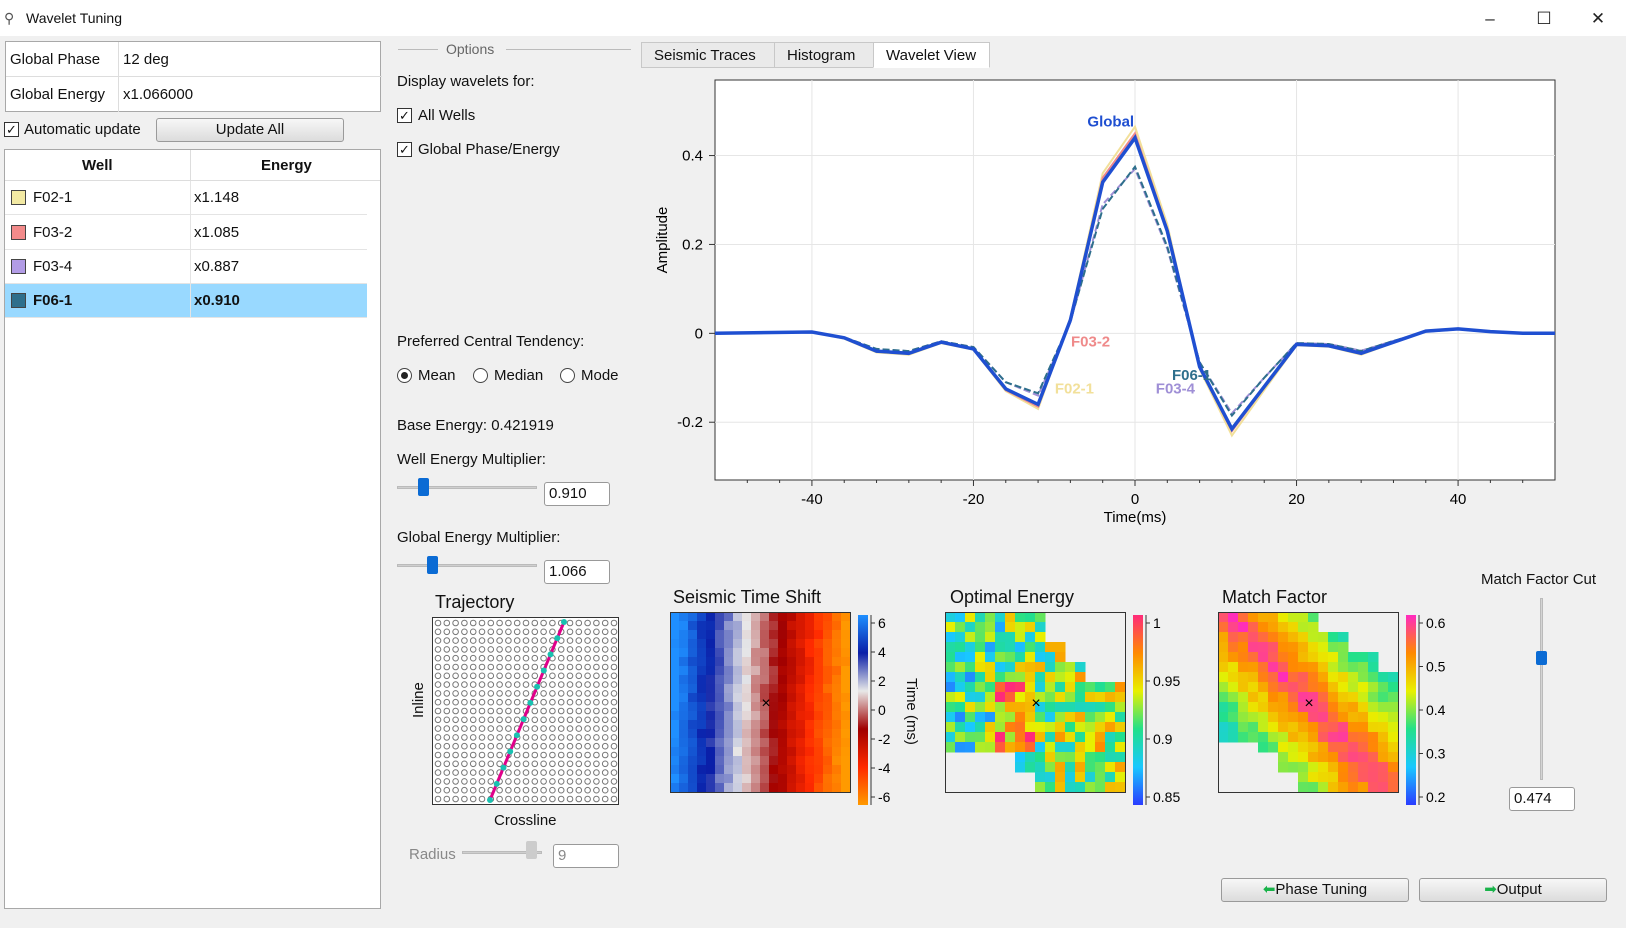 Image resolution: width=1626 pixels, height=928 pixels. Describe the element at coordinates (286, 165) in the screenshot. I see `energy-header: Energy` at that location.